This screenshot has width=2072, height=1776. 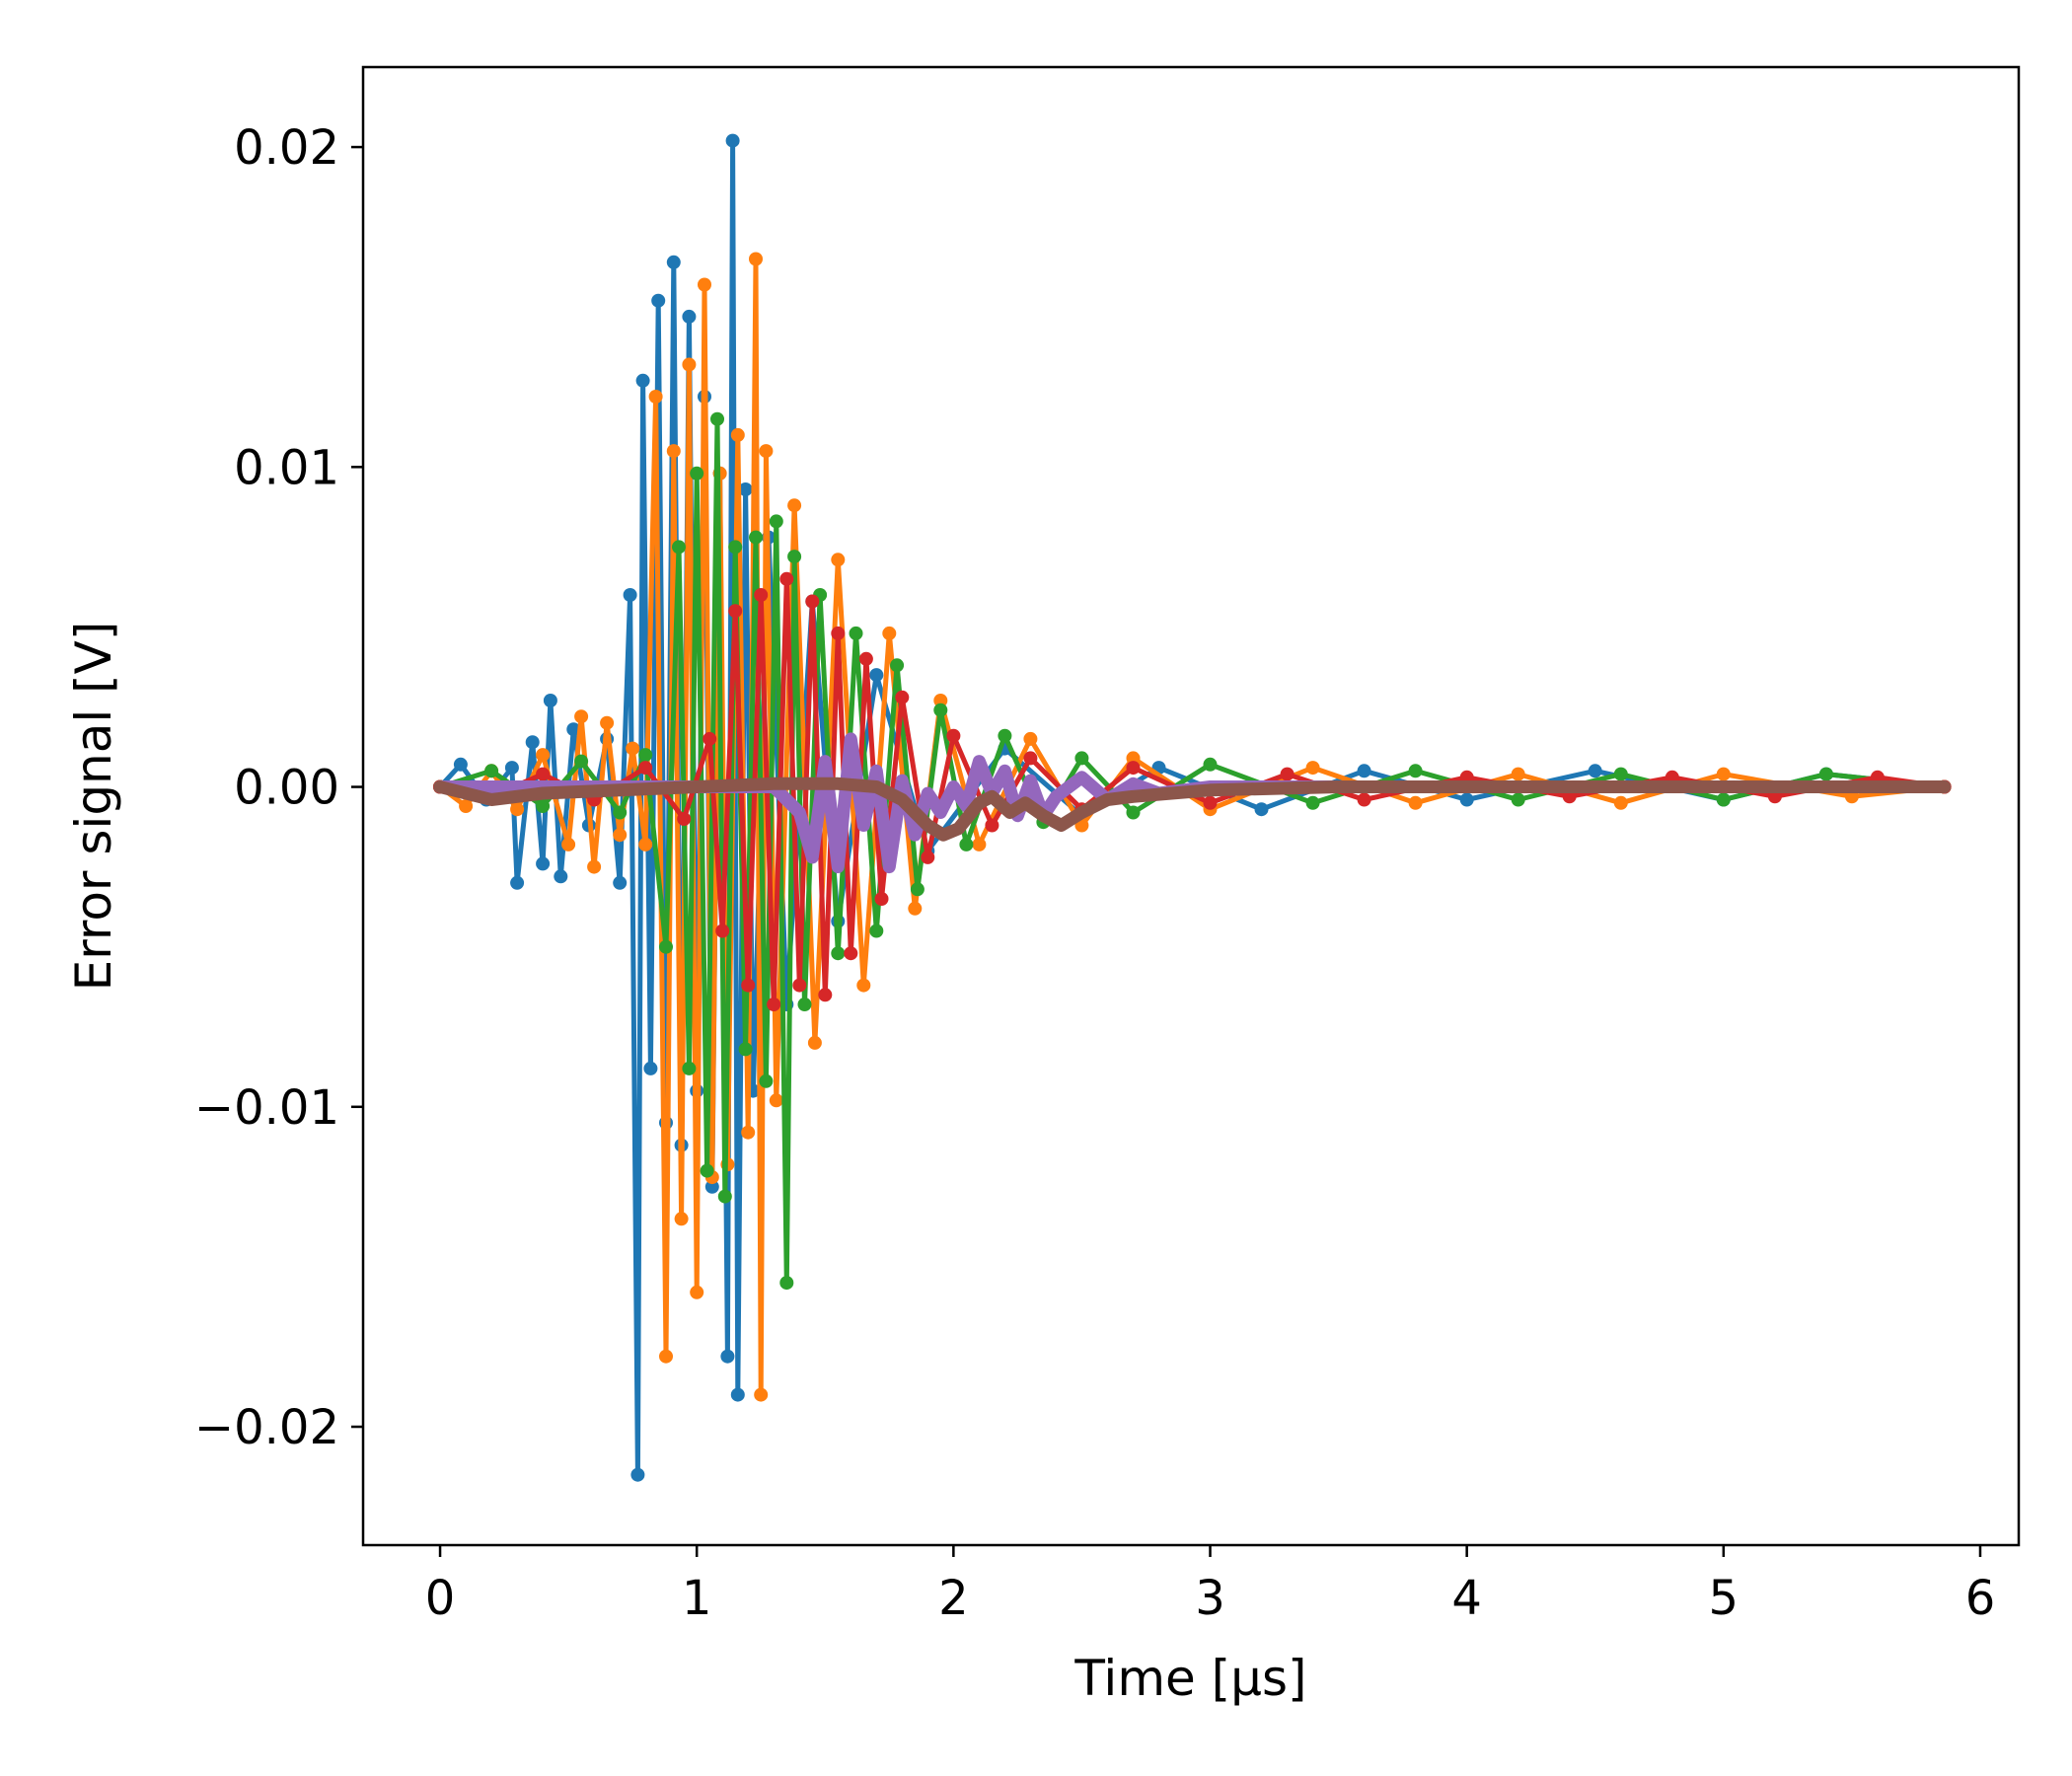 I want to click on x-tick-label: 0, so click(x=441, y=1599).